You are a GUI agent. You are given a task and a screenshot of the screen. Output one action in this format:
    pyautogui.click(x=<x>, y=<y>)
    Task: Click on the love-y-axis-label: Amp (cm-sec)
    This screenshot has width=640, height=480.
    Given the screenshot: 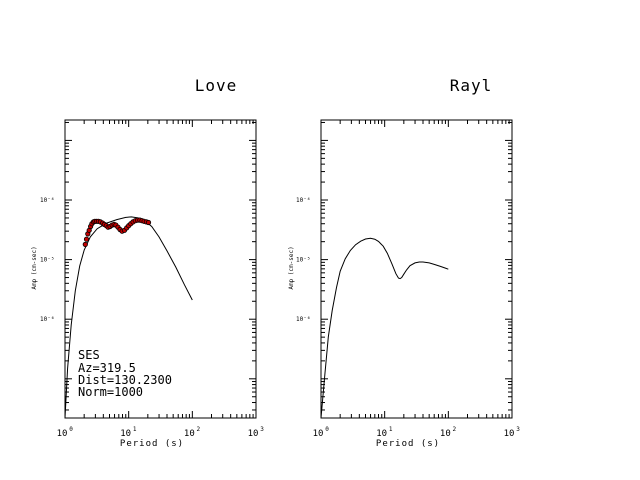 What is the action you would take?
    pyautogui.click(x=34, y=267)
    